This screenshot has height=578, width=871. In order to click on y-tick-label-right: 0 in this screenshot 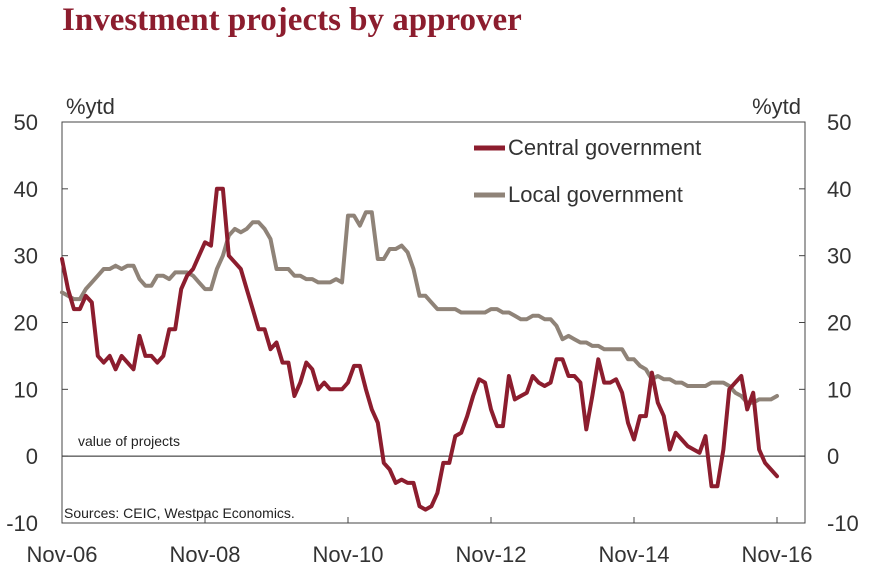, I will do `click(833, 456)`.